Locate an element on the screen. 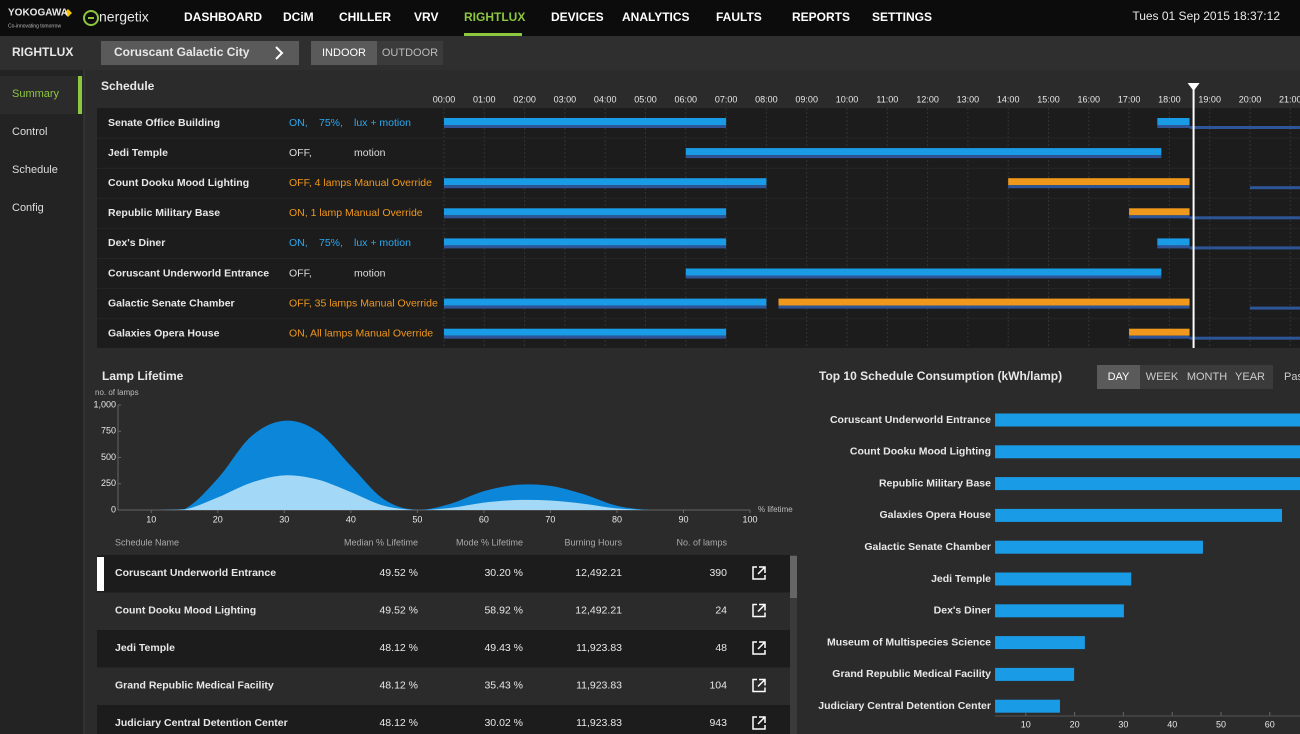 This screenshot has height=734, width=1300. location-button is located at coordinates (200, 53).